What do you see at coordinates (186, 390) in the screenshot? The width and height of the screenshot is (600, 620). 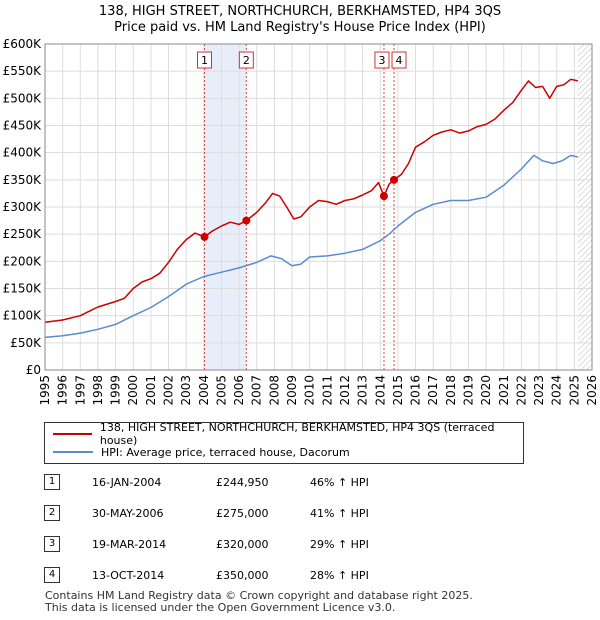 I see `x-tick-label: 2003` at bounding box center [186, 390].